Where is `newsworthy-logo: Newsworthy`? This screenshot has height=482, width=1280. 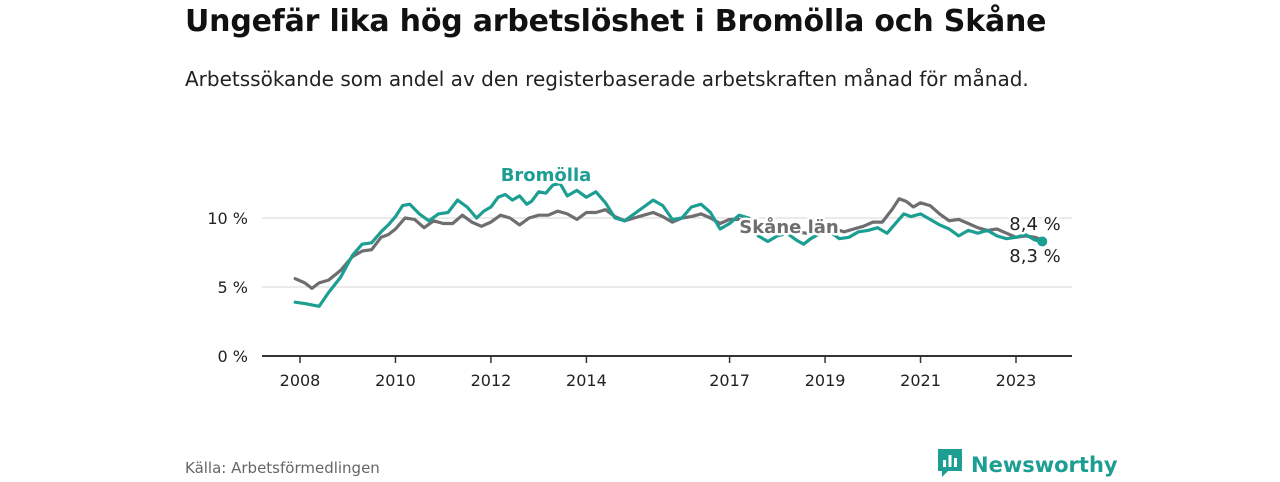
newsworthy-logo: Newsworthy is located at coordinates (1027, 465).